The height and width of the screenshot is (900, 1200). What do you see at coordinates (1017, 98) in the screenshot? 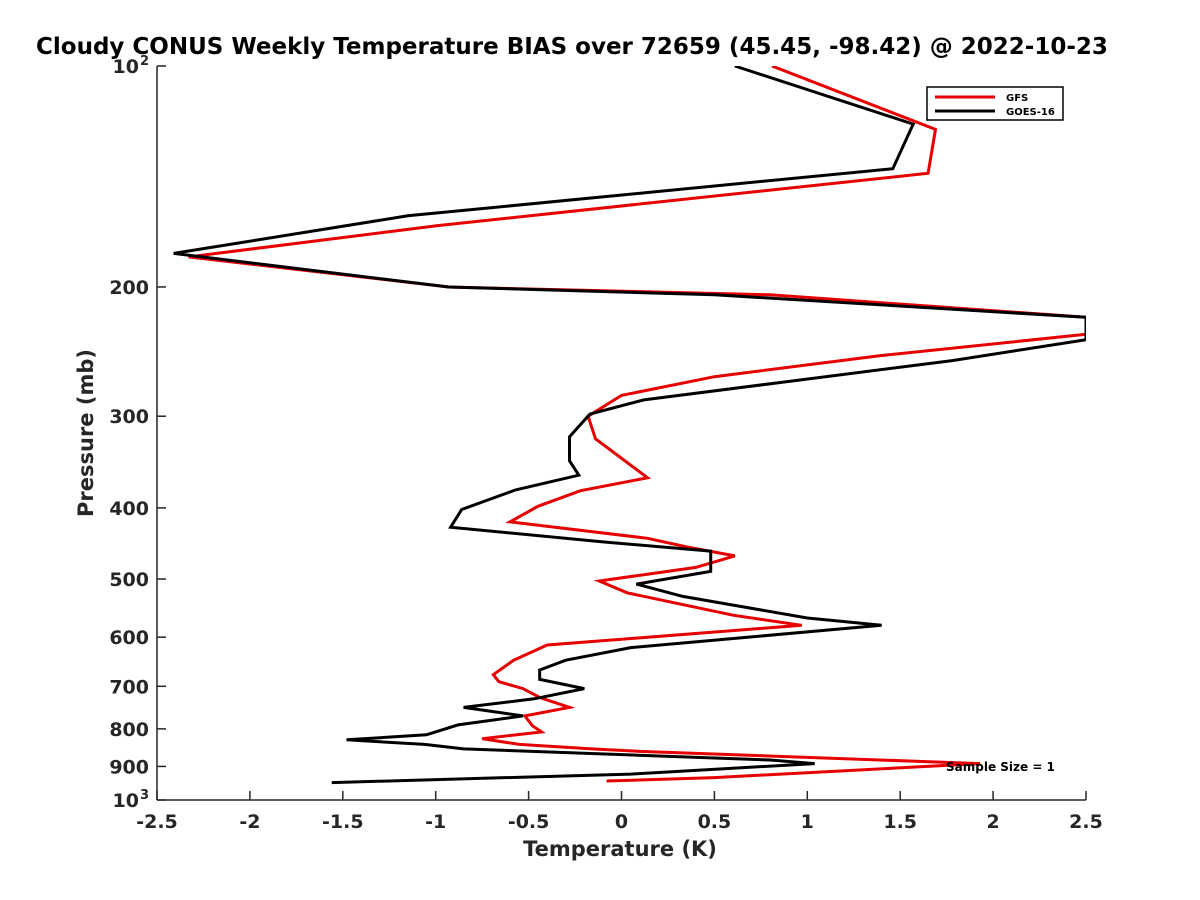
I see `legend-label: GFS` at bounding box center [1017, 98].